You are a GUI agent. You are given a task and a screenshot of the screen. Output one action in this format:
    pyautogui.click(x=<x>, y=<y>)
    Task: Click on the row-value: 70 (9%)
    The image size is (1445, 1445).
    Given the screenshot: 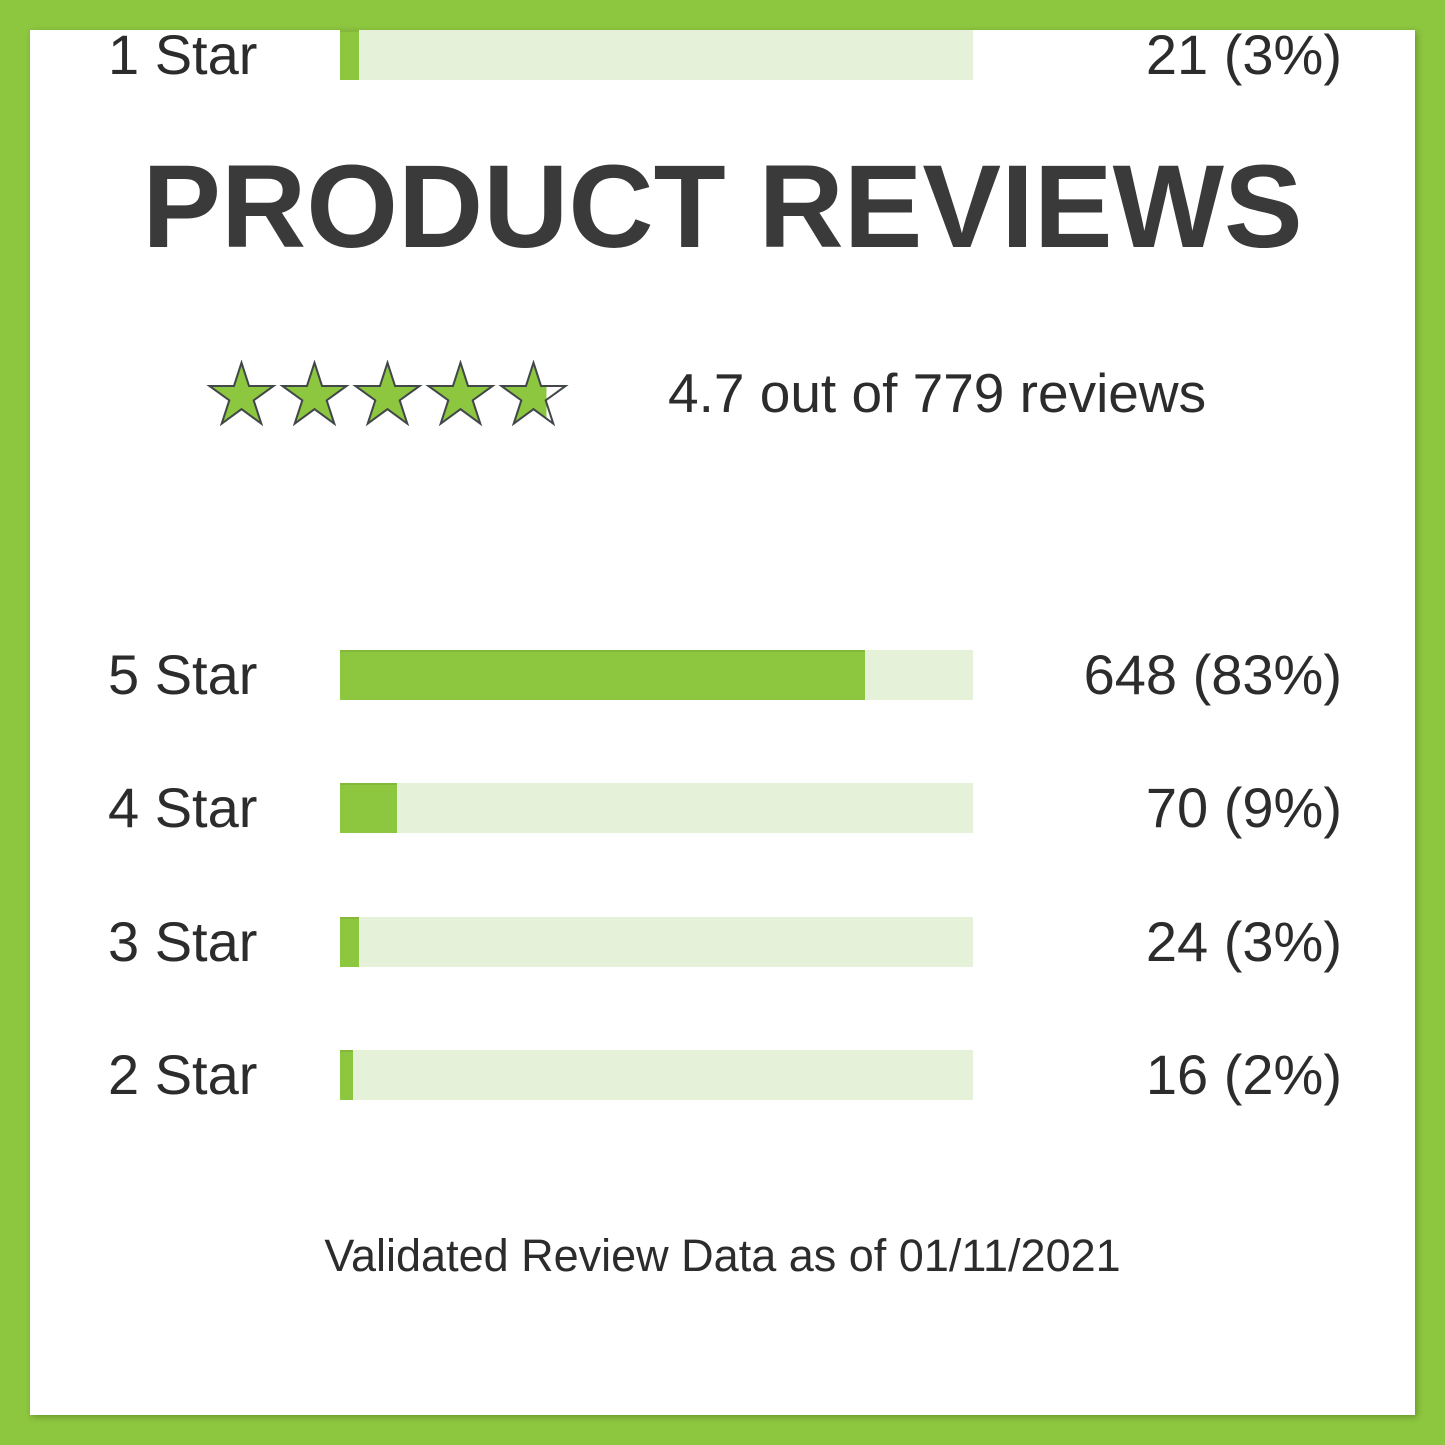 What is the action you would take?
    pyautogui.click(x=1243, y=807)
    